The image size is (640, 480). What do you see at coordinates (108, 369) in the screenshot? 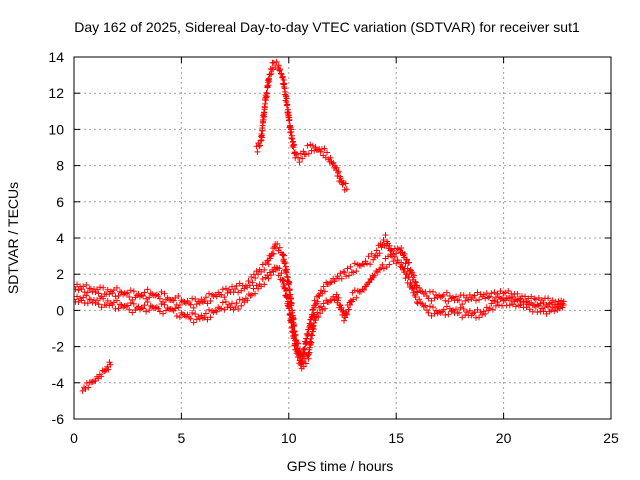
I see `data-point-low-segment` at bounding box center [108, 369].